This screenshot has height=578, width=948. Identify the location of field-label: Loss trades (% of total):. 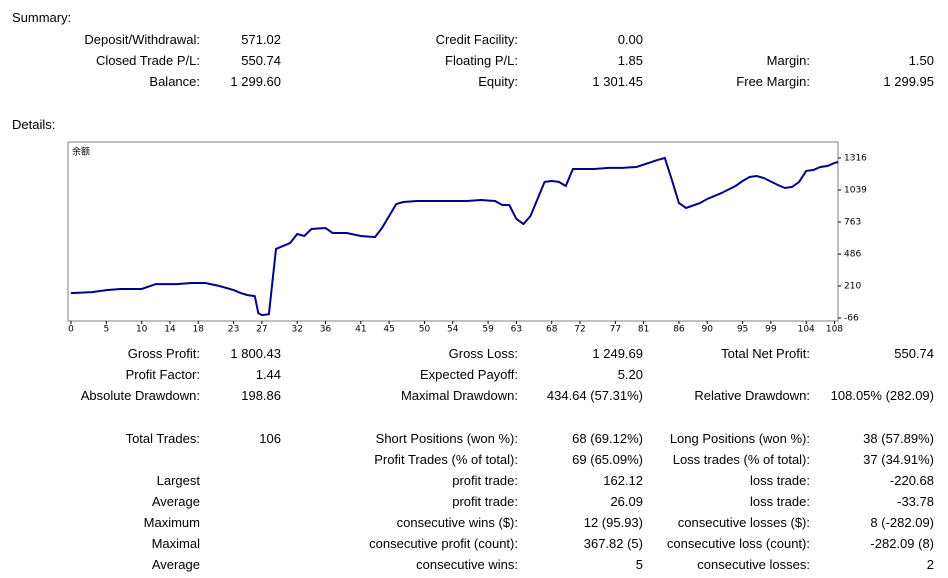
(741, 459).